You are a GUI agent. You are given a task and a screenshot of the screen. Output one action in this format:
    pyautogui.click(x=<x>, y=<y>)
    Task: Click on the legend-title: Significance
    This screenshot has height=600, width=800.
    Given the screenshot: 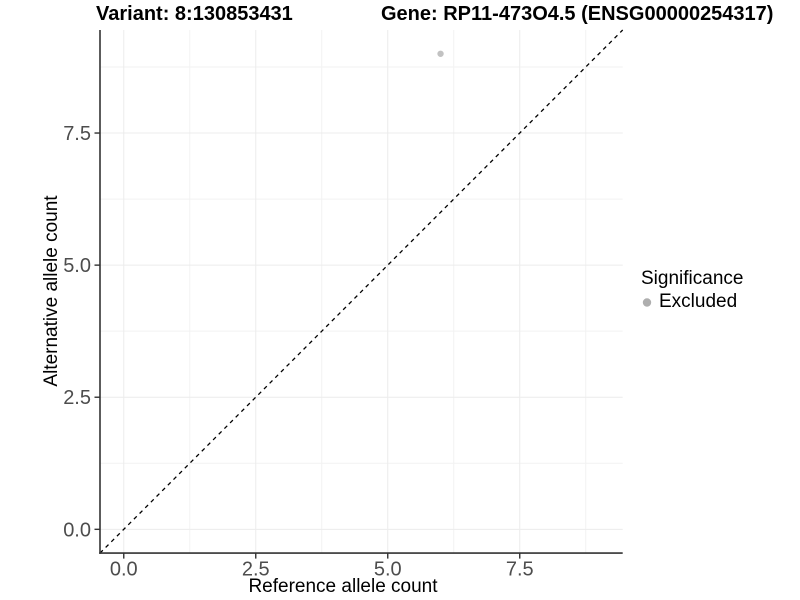 What is the action you would take?
    pyautogui.click(x=692, y=278)
    